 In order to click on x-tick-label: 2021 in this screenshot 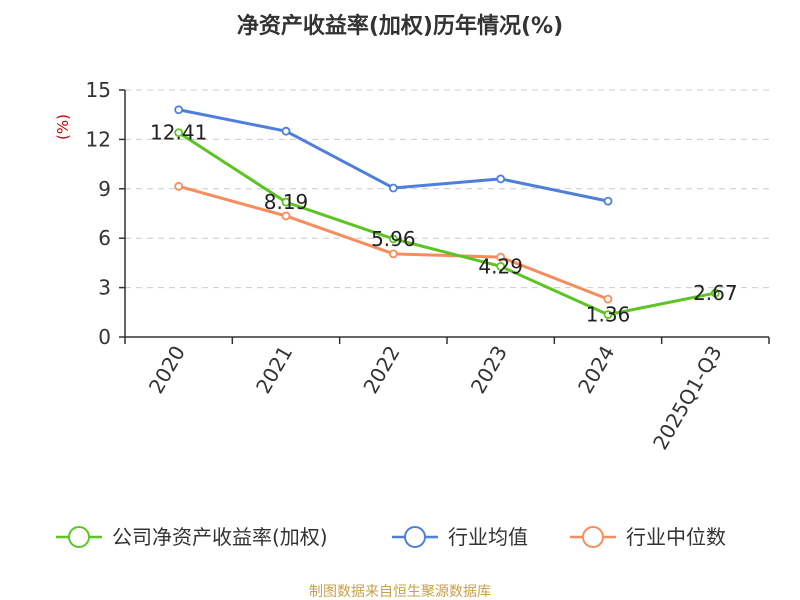, I will do `click(274, 370)`.